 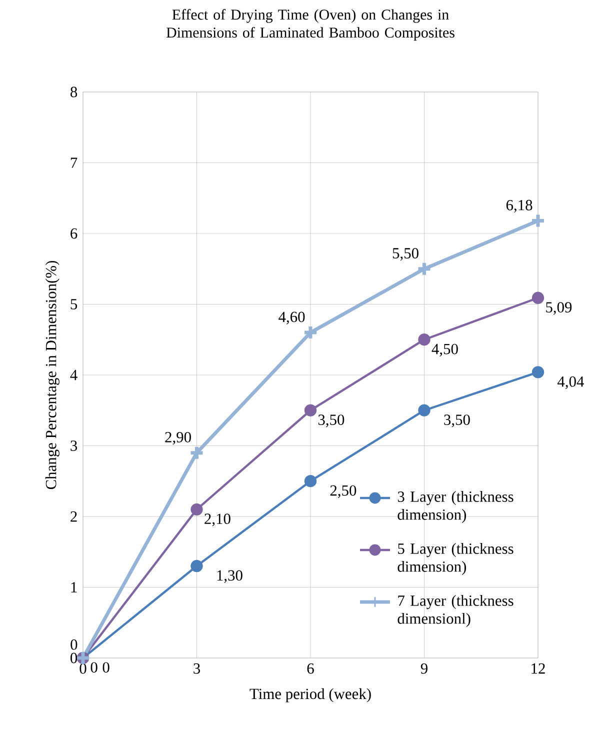 I want to click on x-tick-label: 3, so click(x=197, y=668).